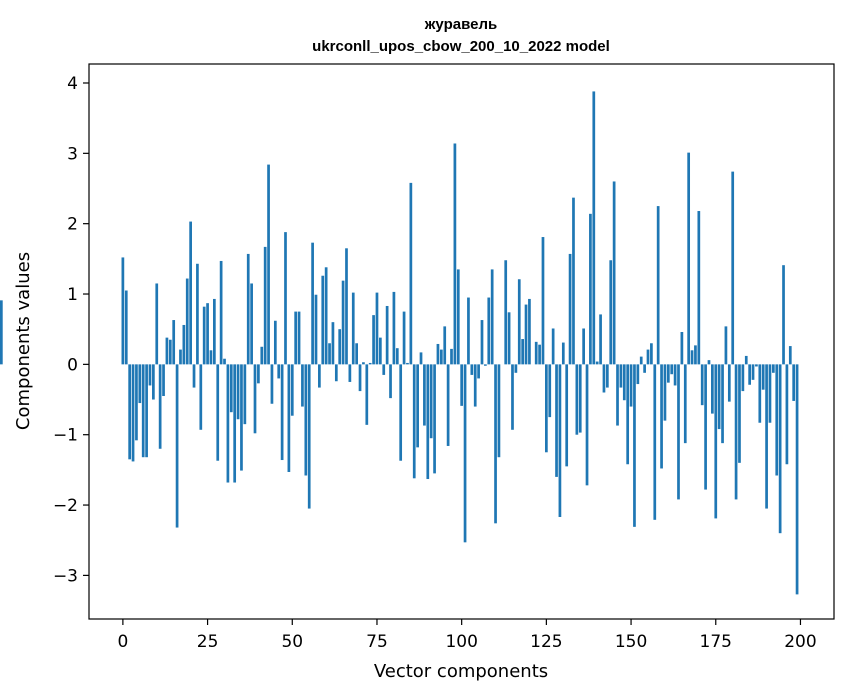  Describe the element at coordinates (65, 576) in the screenshot. I see `y-tick-label: −3` at that location.